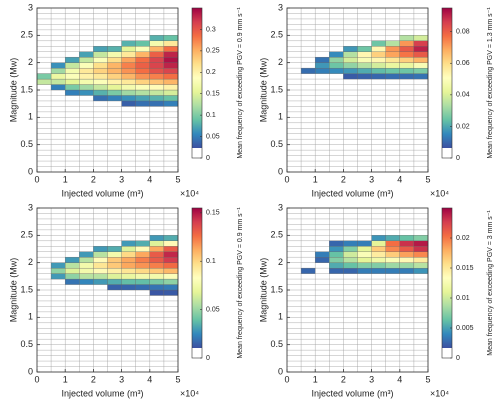  I want to click on colorbar-zero, so click(447, 353).